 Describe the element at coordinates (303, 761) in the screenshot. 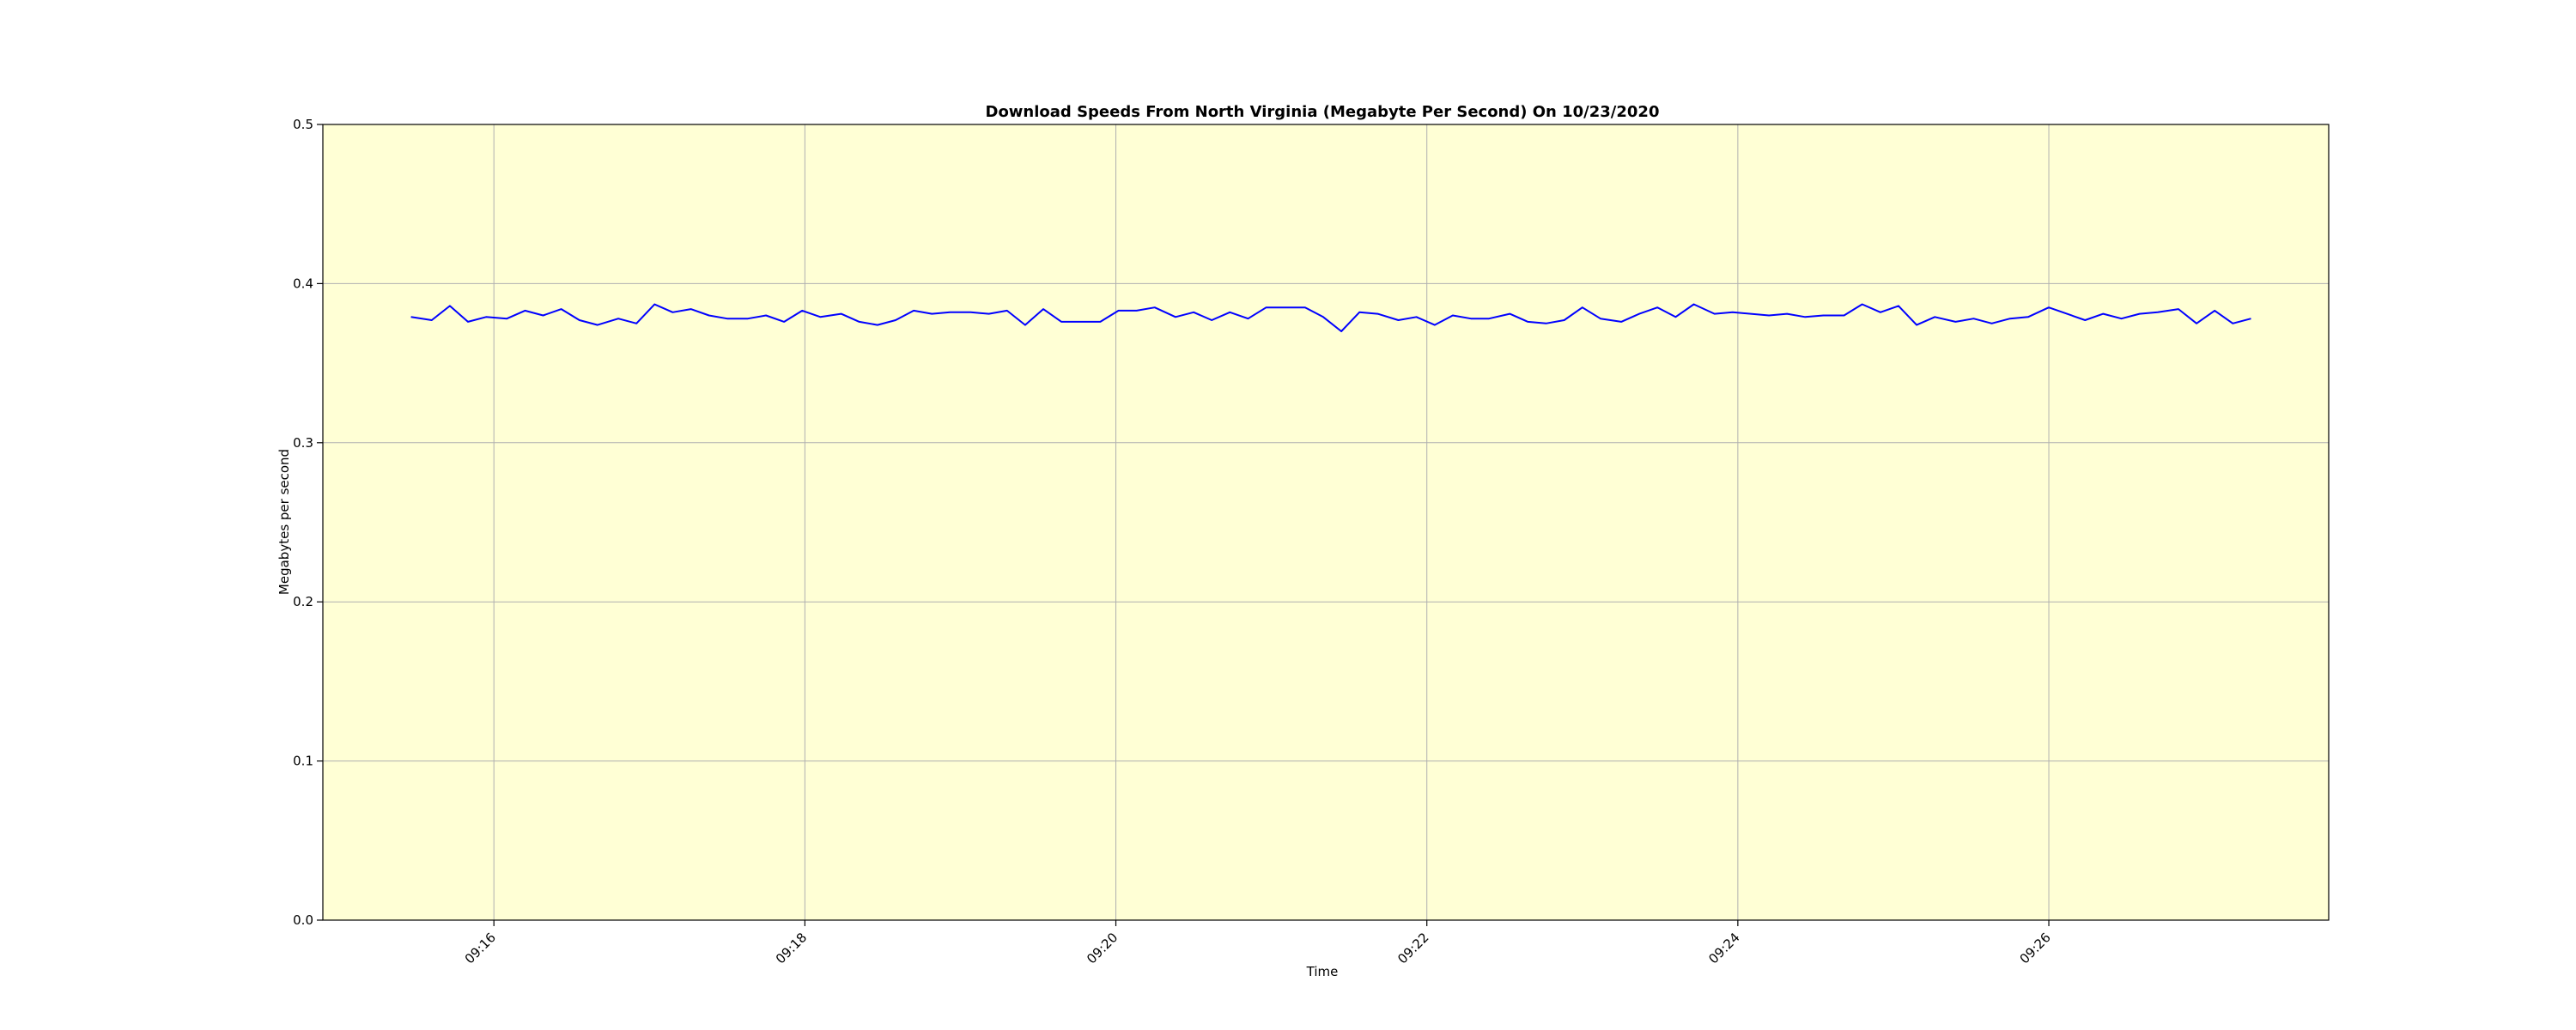

I see `y-tick-label: 0.1` at that location.